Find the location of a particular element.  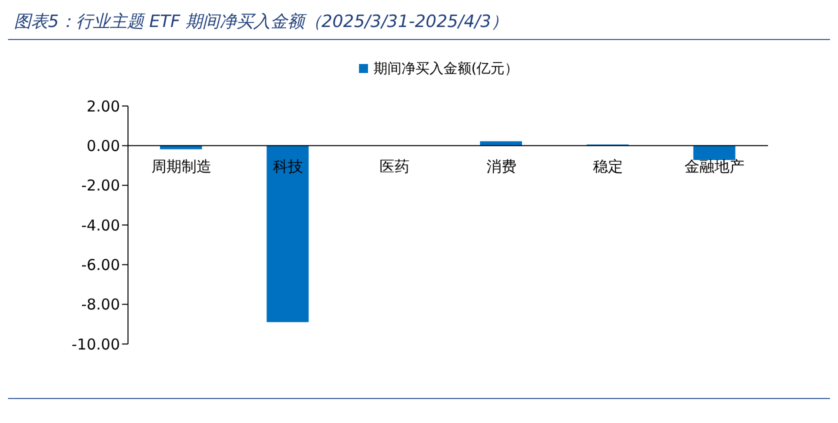

x-tick-label: 金融地产 is located at coordinates (714, 167).